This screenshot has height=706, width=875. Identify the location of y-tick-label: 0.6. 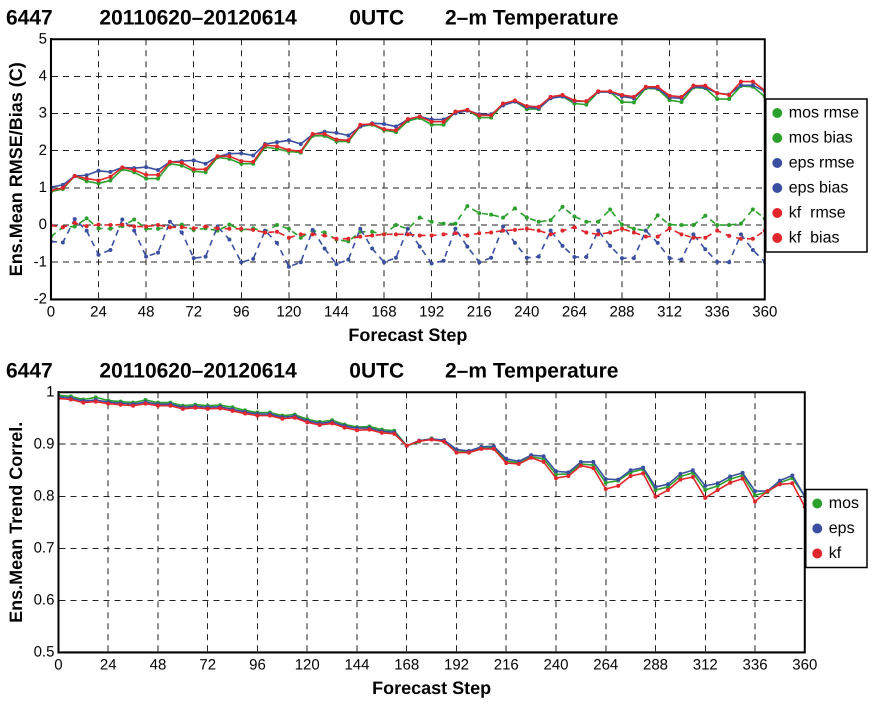
(44, 600).